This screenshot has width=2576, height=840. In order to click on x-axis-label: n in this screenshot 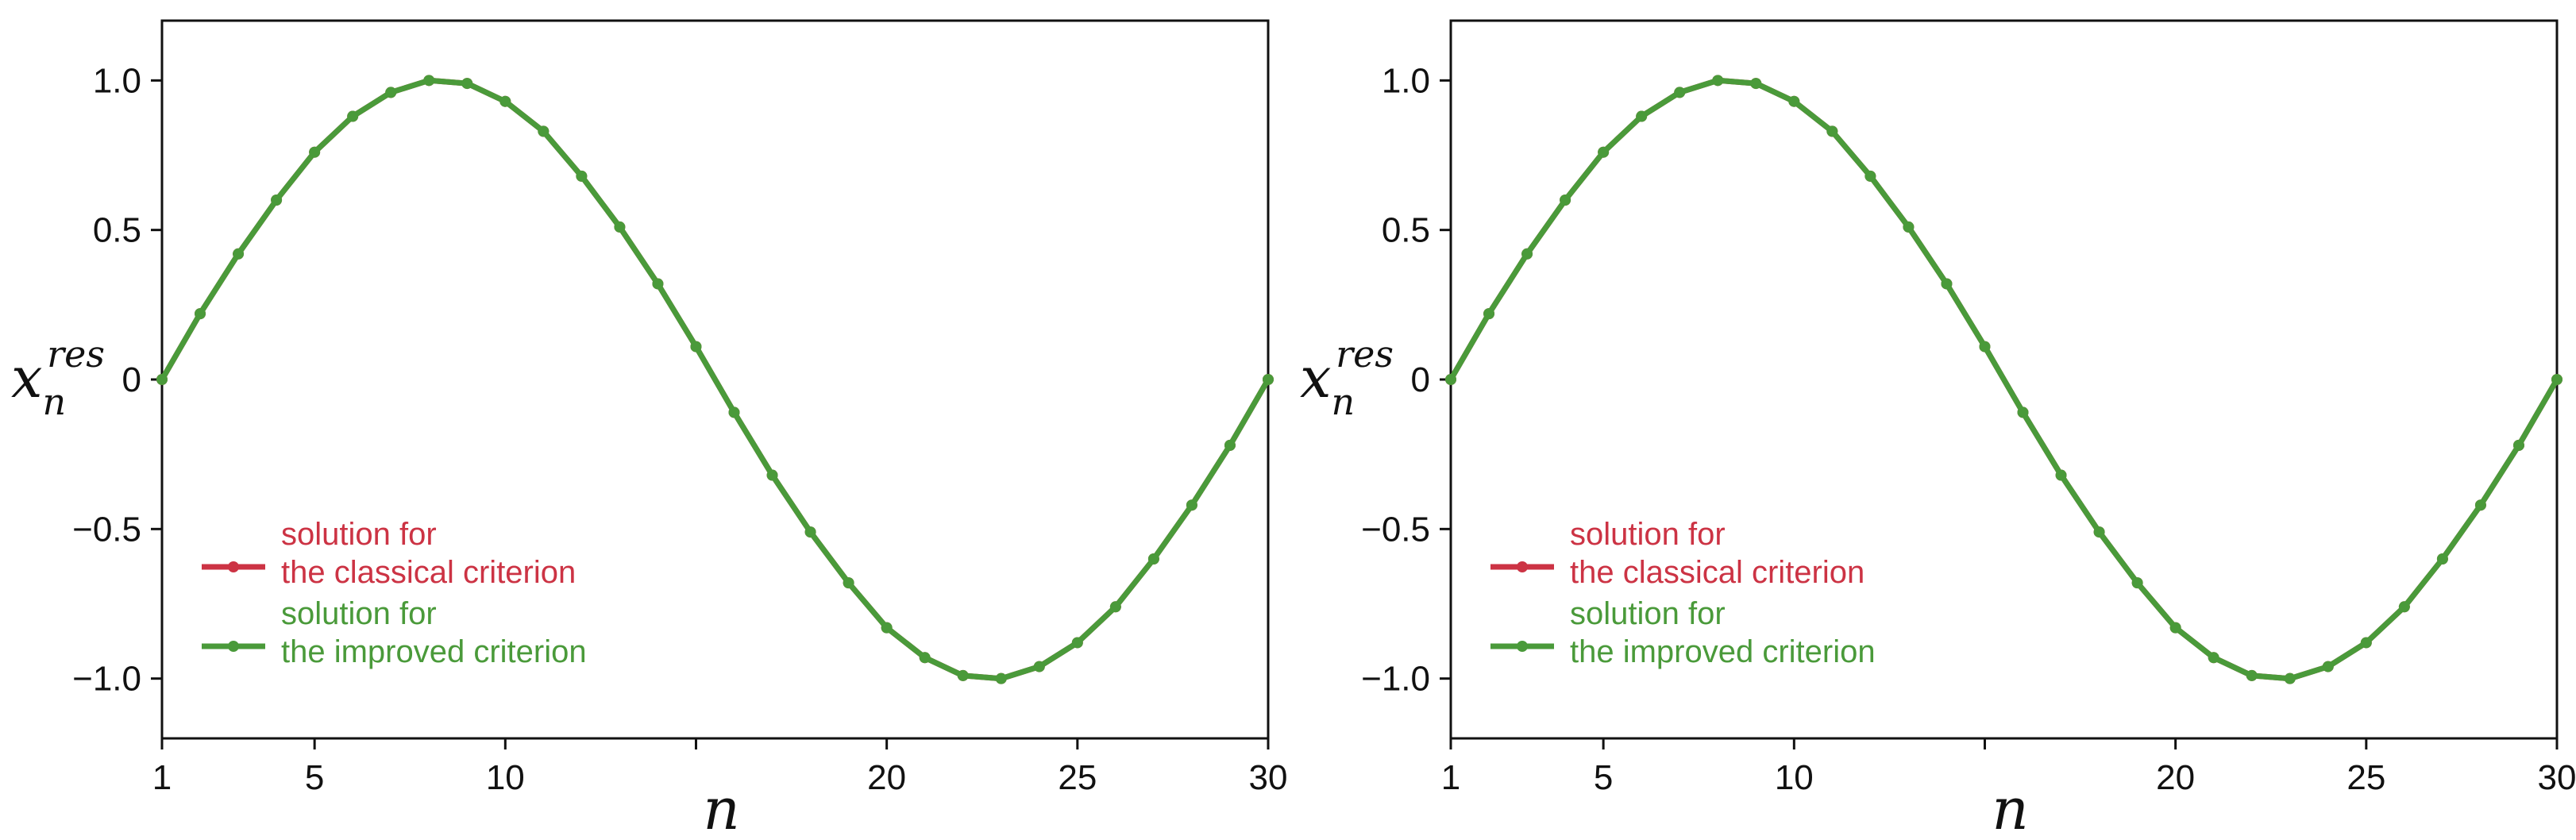, I will do `click(721, 808)`.